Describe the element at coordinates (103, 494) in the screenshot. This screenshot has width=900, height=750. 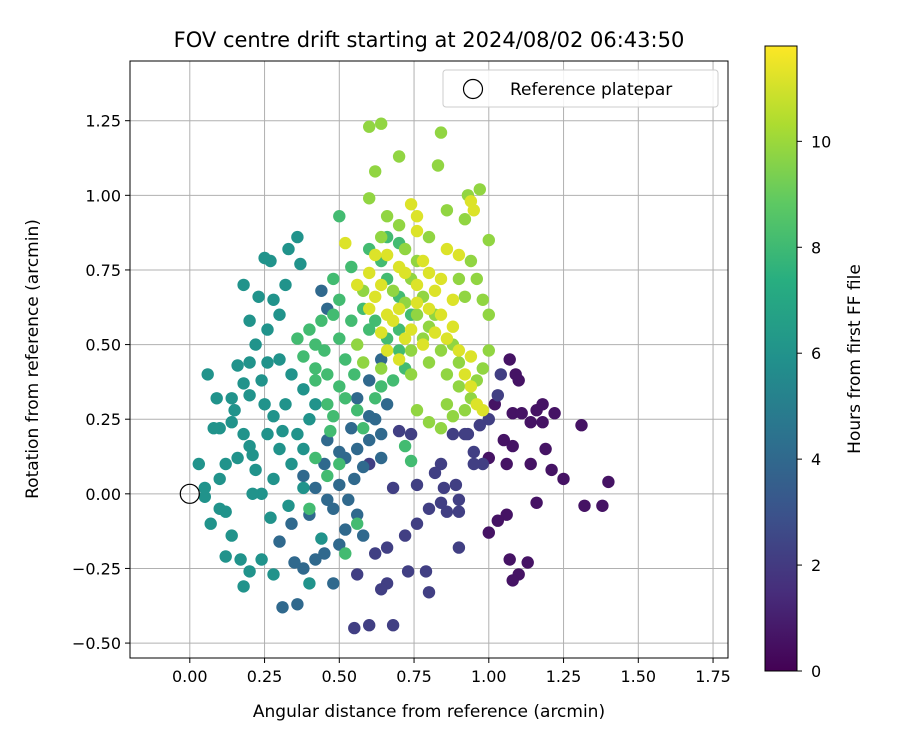
I see `y-tick-label-2: 0.00` at that location.